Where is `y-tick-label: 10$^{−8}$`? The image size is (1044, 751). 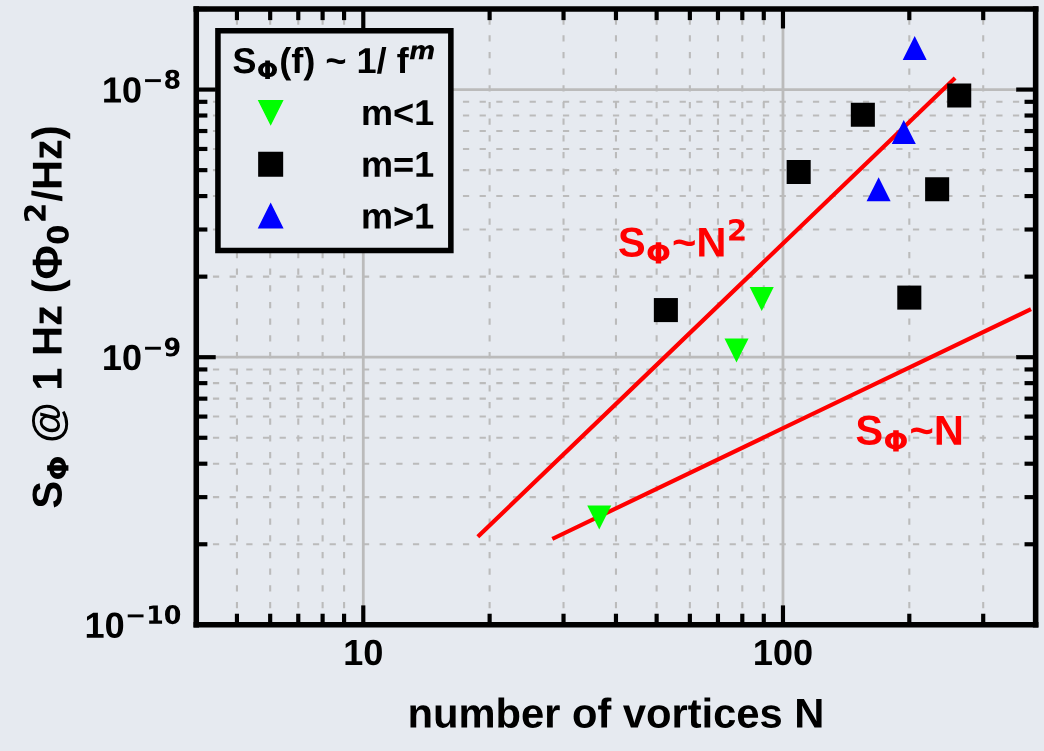
y-tick-label: 10$^{−8}$ is located at coordinates (142, 86).